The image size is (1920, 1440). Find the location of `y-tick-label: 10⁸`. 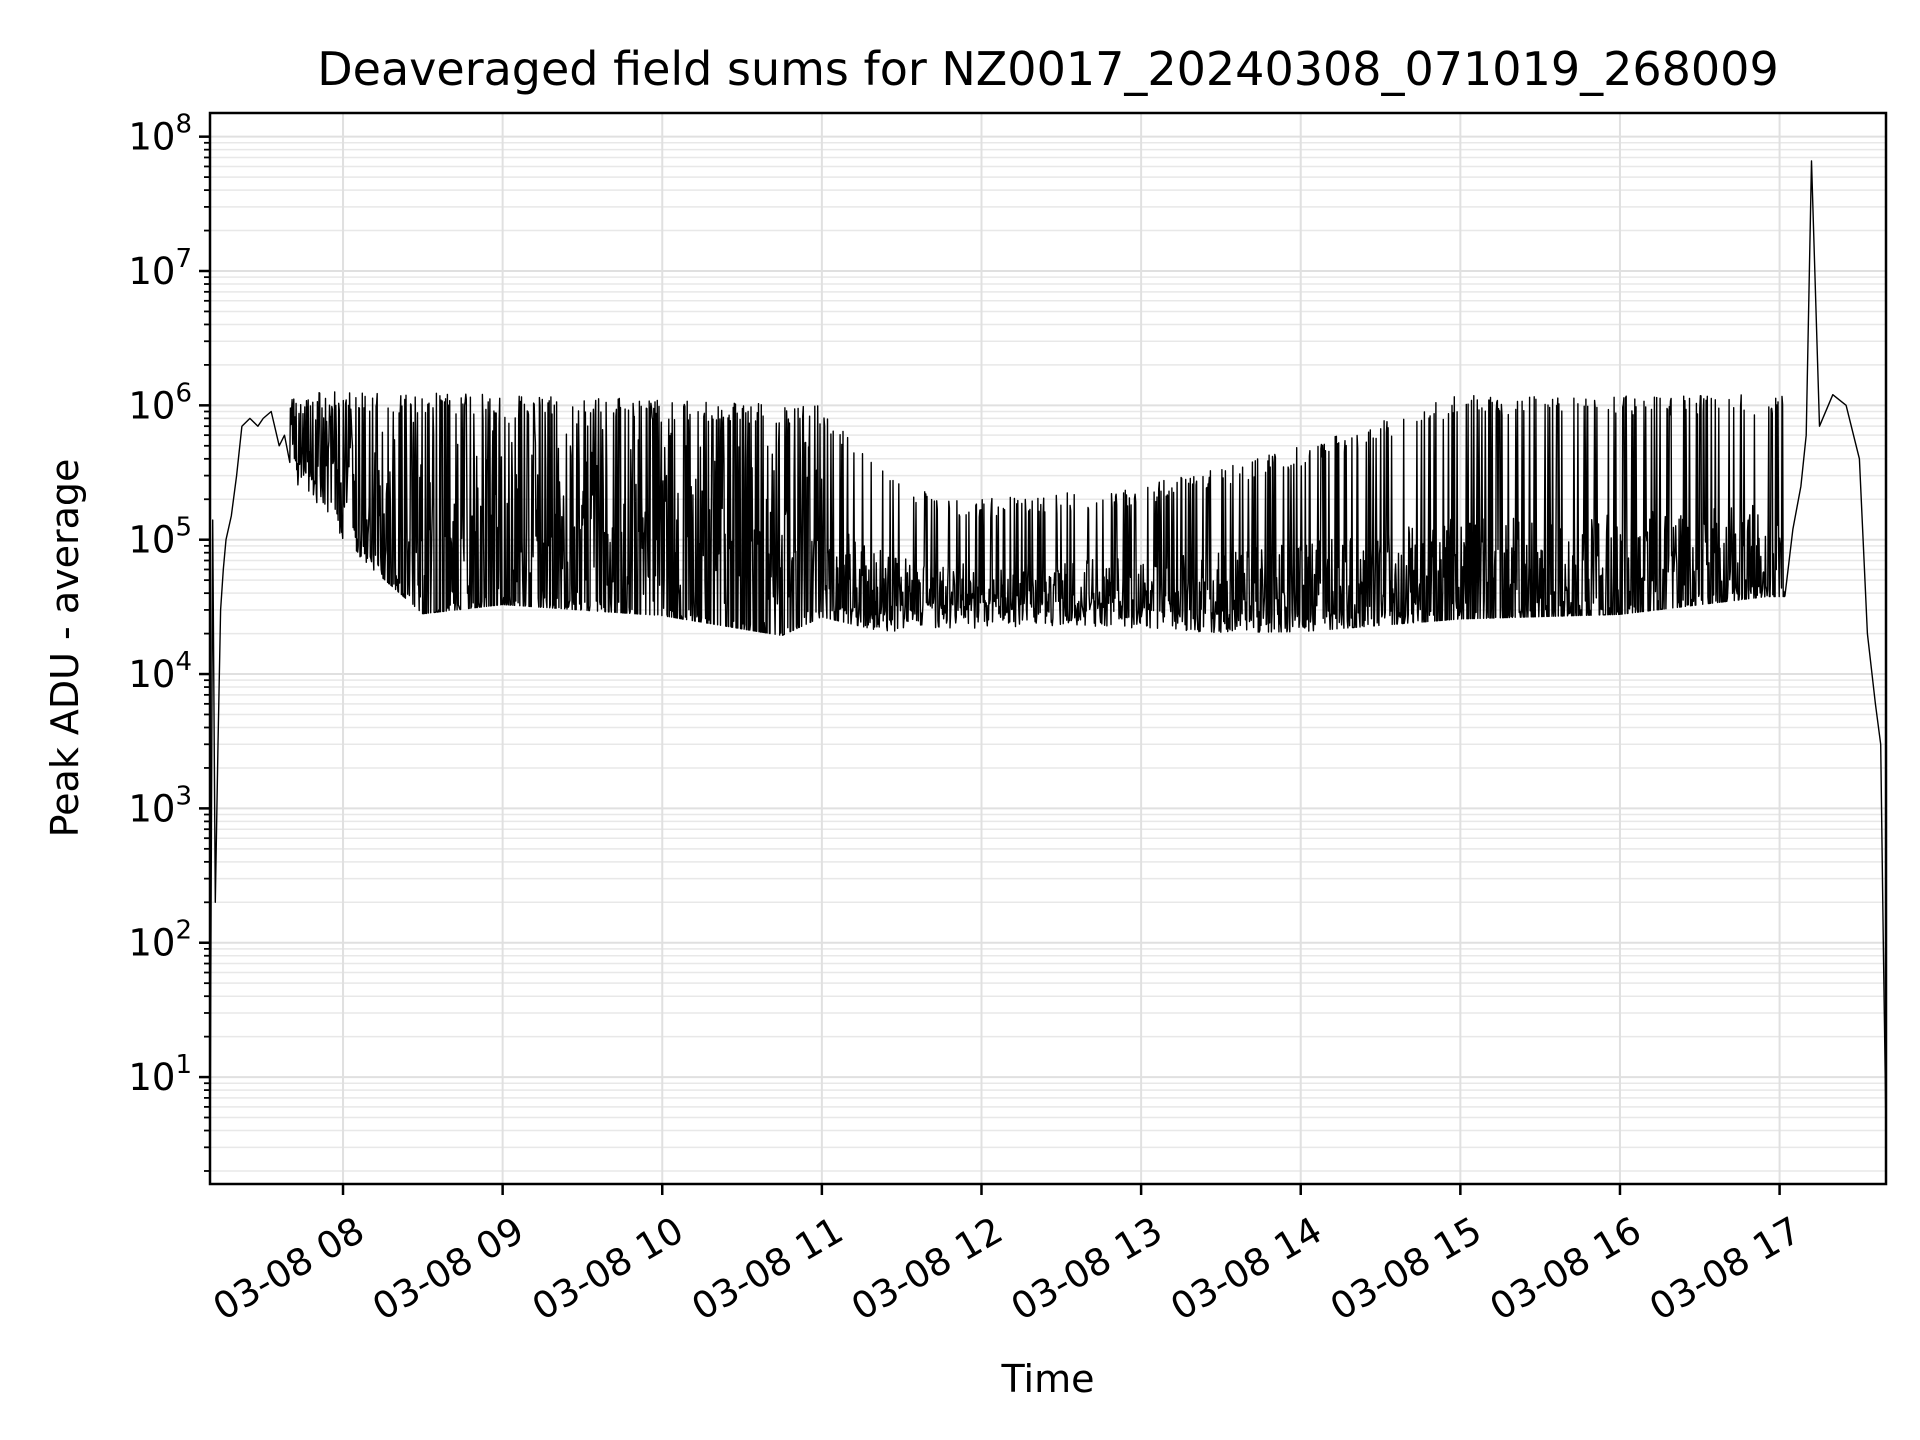

y-tick-label: 10⁸ is located at coordinates (160, 134).